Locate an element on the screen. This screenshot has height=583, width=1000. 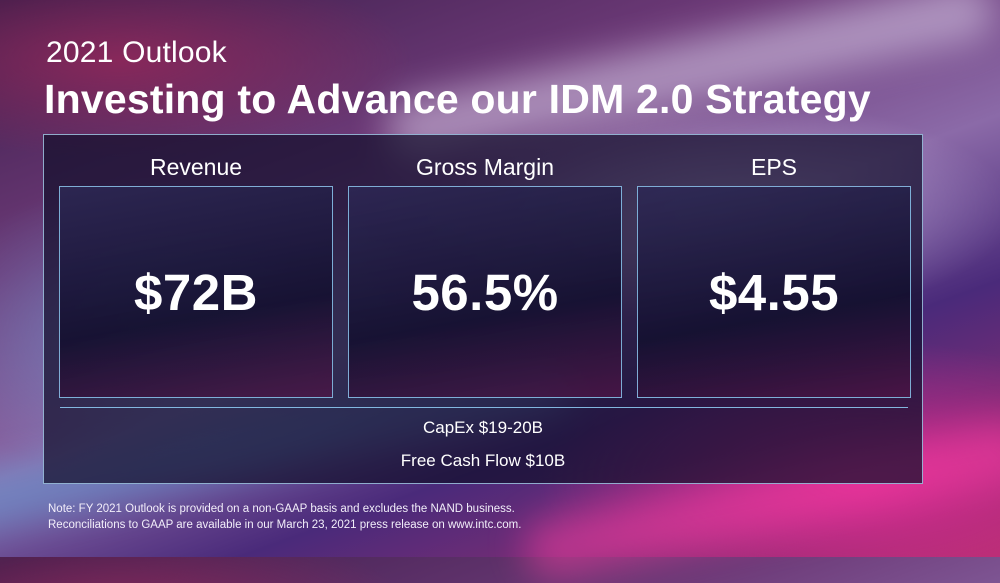
revenue-card: $72B is located at coordinates (196, 292).